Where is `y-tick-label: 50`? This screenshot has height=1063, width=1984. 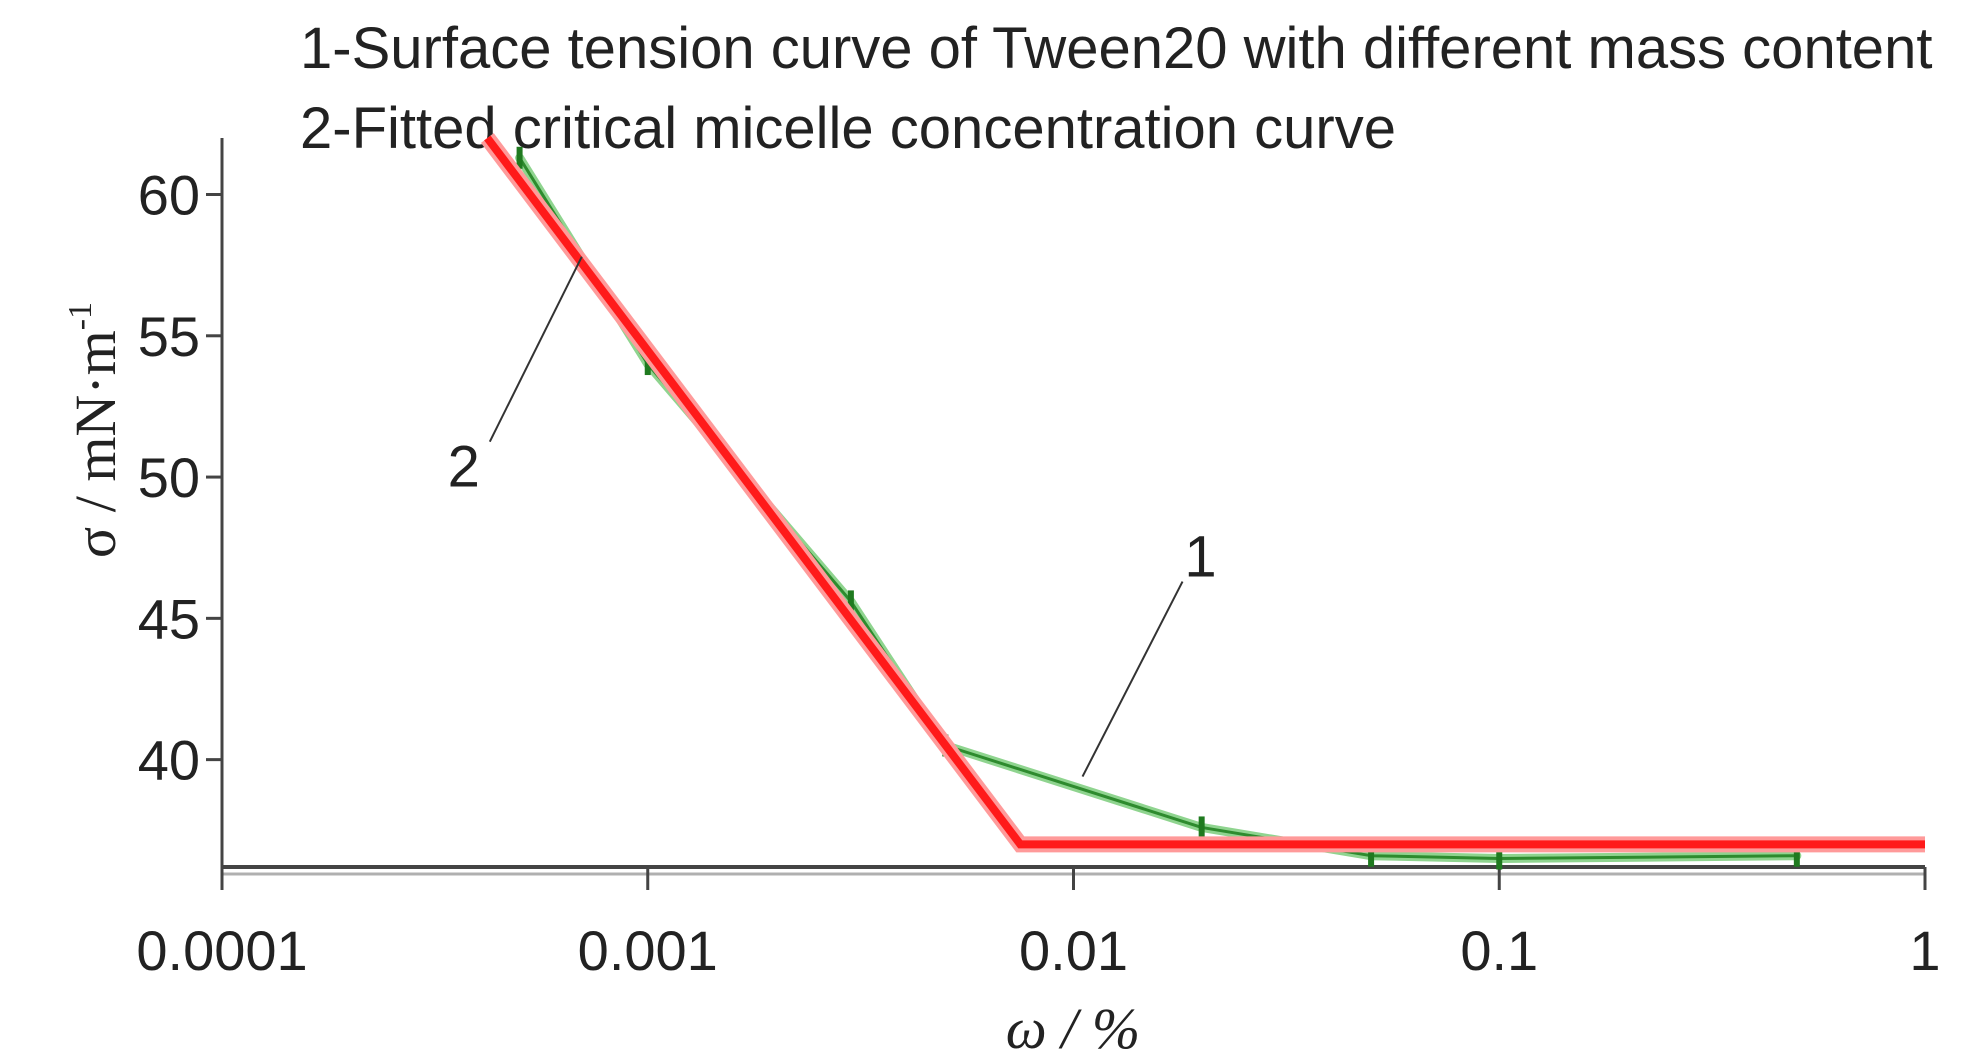
y-tick-label: 50 is located at coordinates (169, 477).